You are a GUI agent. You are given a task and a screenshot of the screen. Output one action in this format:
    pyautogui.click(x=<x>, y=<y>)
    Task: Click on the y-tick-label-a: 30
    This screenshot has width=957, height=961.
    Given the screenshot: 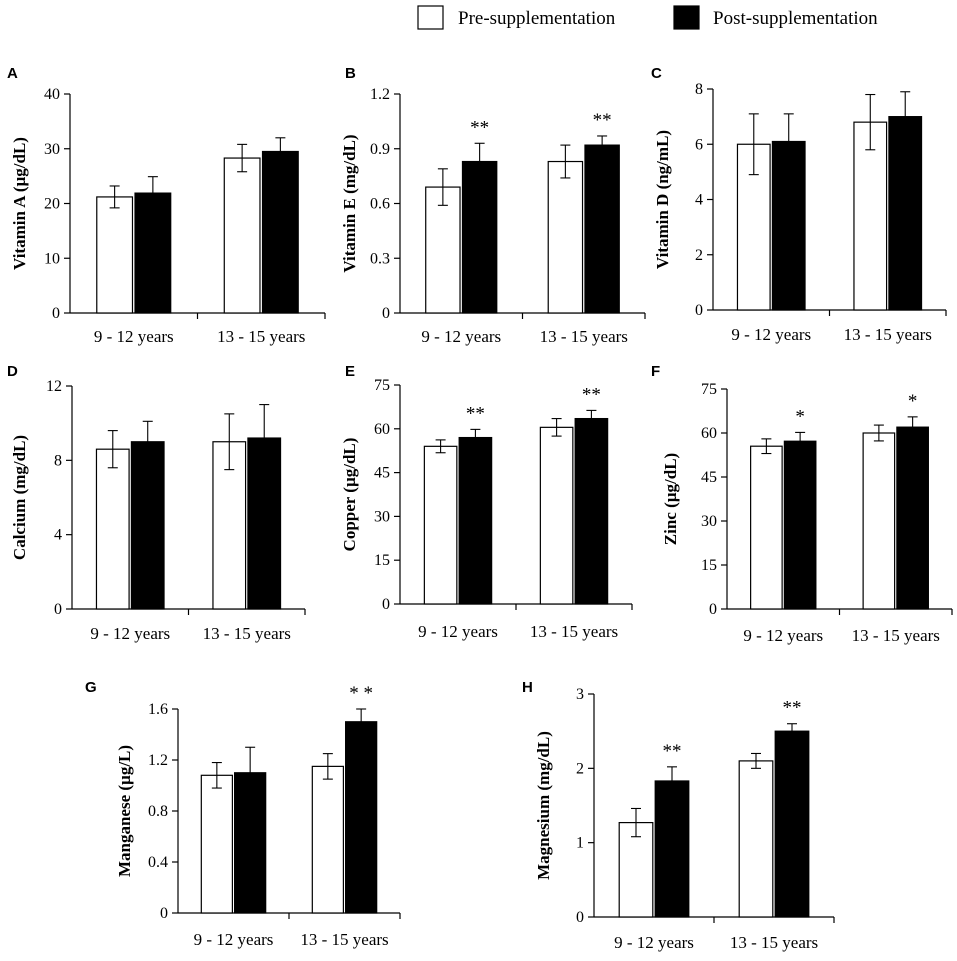 What is the action you would take?
    pyautogui.click(x=52, y=149)
    